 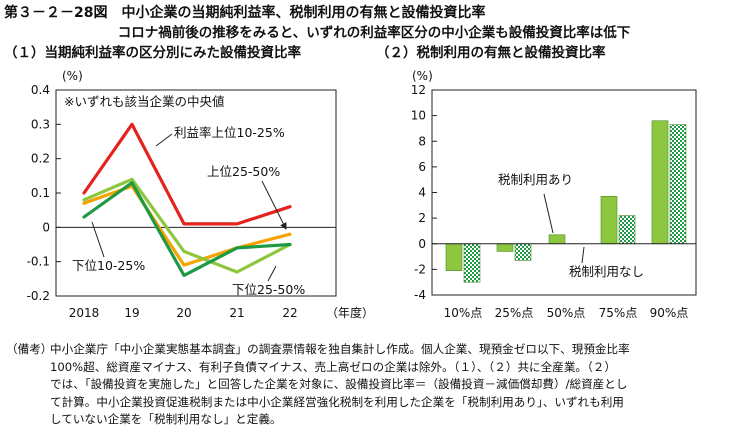 What do you see at coordinates (583, 255) in the screenshot?
I see `leader-tax-not-used` at bounding box center [583, 255].